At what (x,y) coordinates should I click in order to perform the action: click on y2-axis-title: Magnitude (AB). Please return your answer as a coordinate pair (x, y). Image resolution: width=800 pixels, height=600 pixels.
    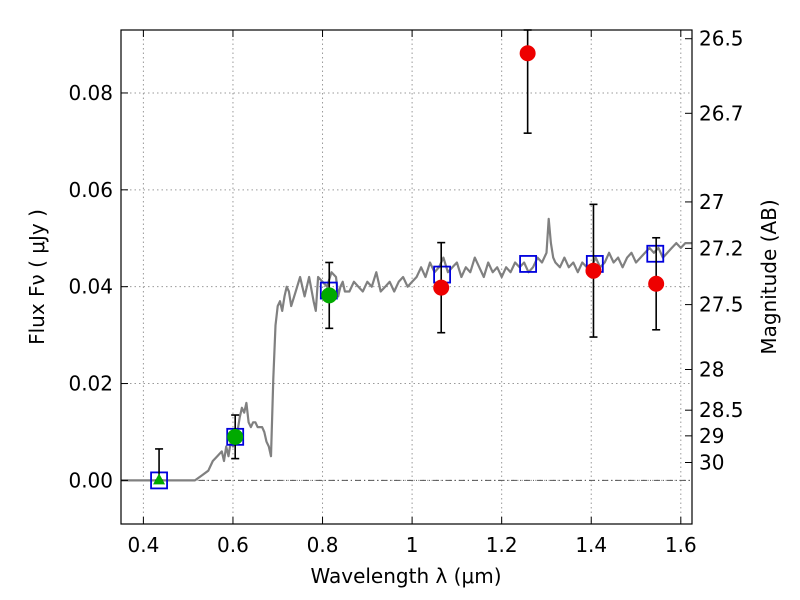
    Looking at the image, I should click on (769, 276).